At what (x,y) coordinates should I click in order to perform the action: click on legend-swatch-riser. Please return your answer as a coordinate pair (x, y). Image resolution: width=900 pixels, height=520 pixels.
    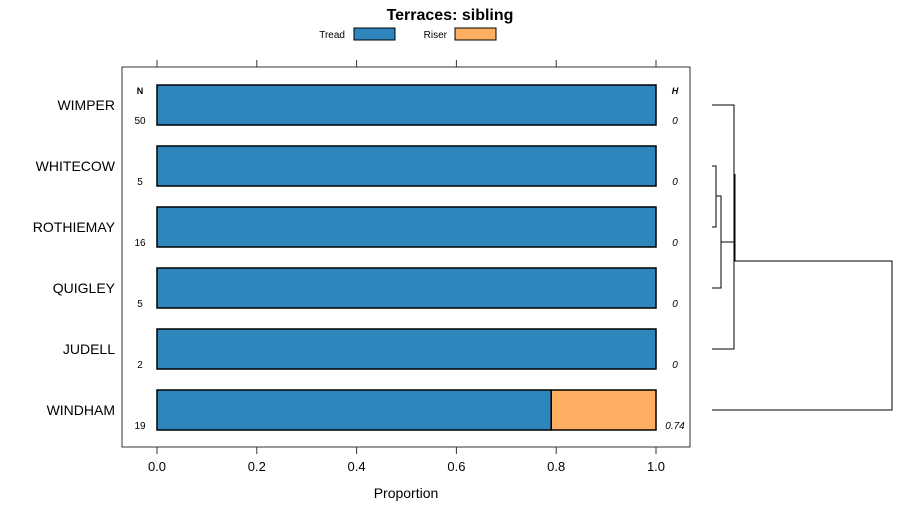
    Looking at the image, I should click on (475, 34).